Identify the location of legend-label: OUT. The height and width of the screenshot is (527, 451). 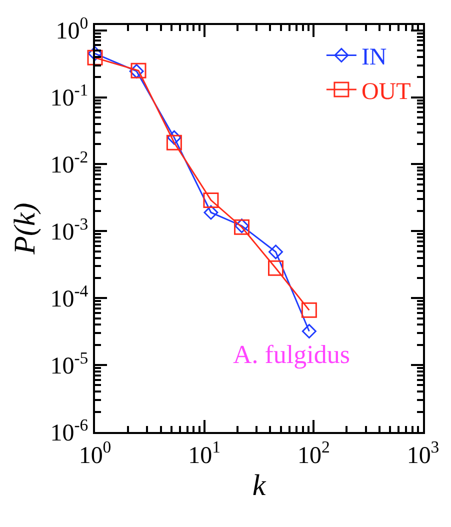
(386, 91).